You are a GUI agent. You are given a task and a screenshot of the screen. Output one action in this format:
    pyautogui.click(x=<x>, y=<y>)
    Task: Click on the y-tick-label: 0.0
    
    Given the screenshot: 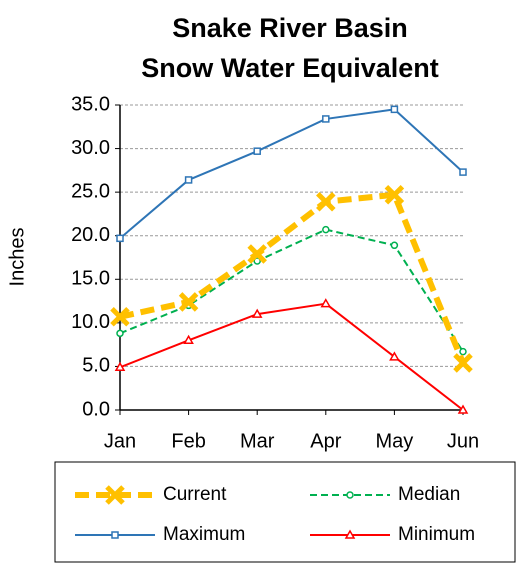 What is the action you would take?
    pyautogui.click(x=96, y=409)
    